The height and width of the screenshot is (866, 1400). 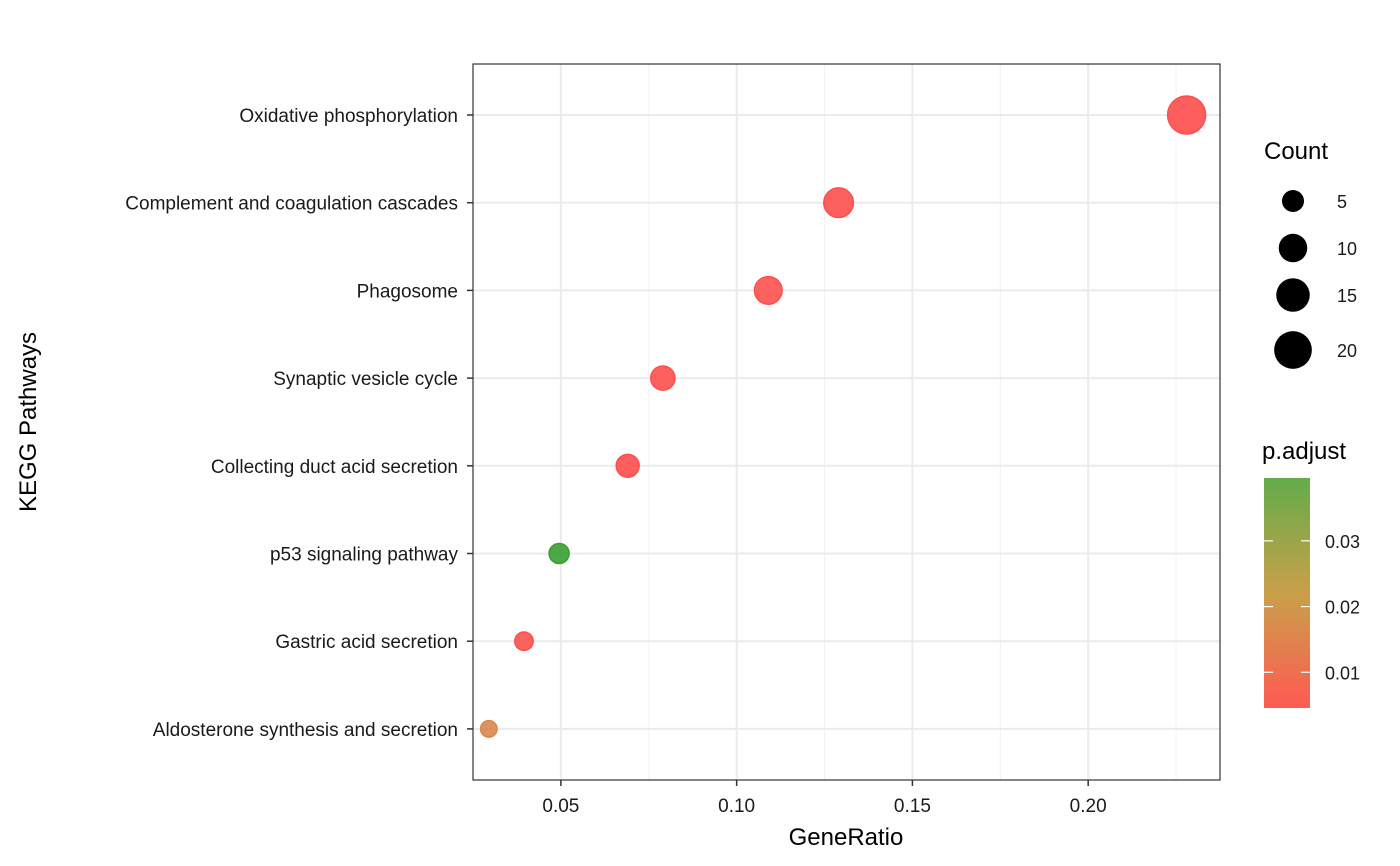 What do you see at coordinates (560, 806) in the screenshot?
I see `x-tick-label: 0.05` at bounding box center [560, 806].